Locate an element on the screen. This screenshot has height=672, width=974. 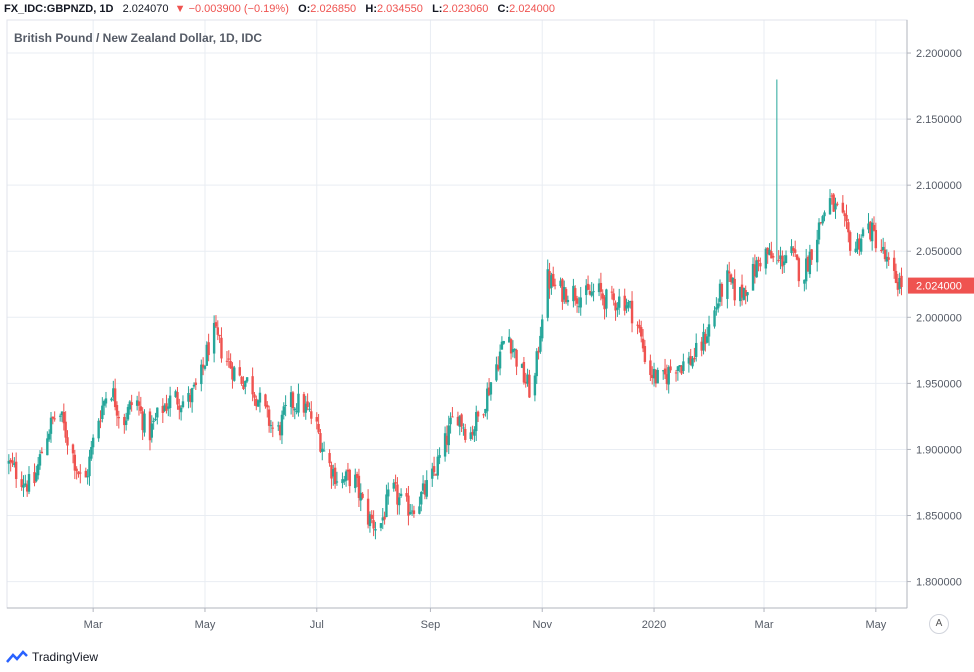
time-axis: Mar May Jul Sep Nov 2020 Mar May is located at coordinates (485, 619).